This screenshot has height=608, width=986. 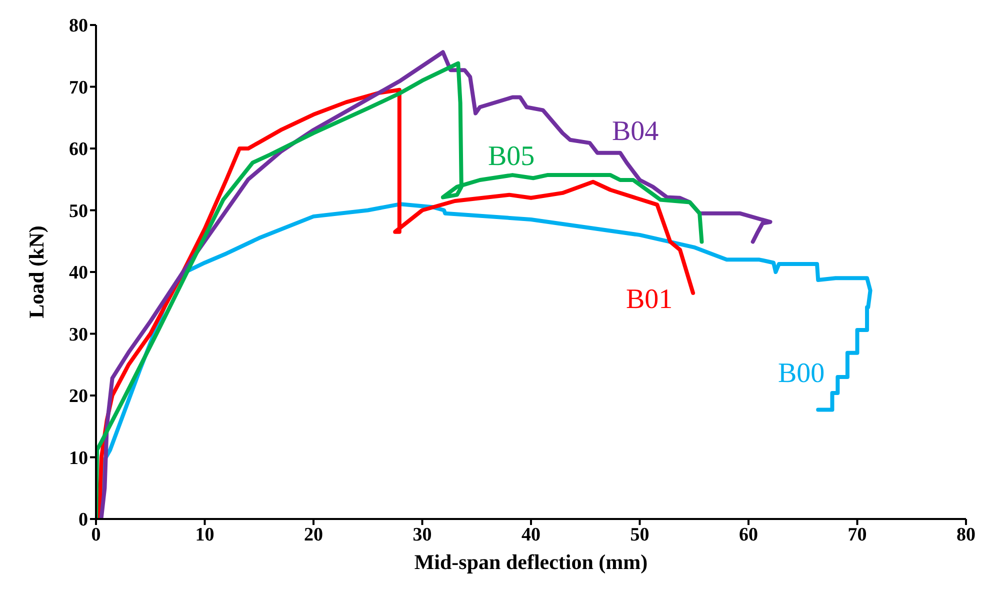 What do you see at coordinates (96, 535) in the screenshot?
I see `x-tick-label: 0` at bounding box center [96, 535].